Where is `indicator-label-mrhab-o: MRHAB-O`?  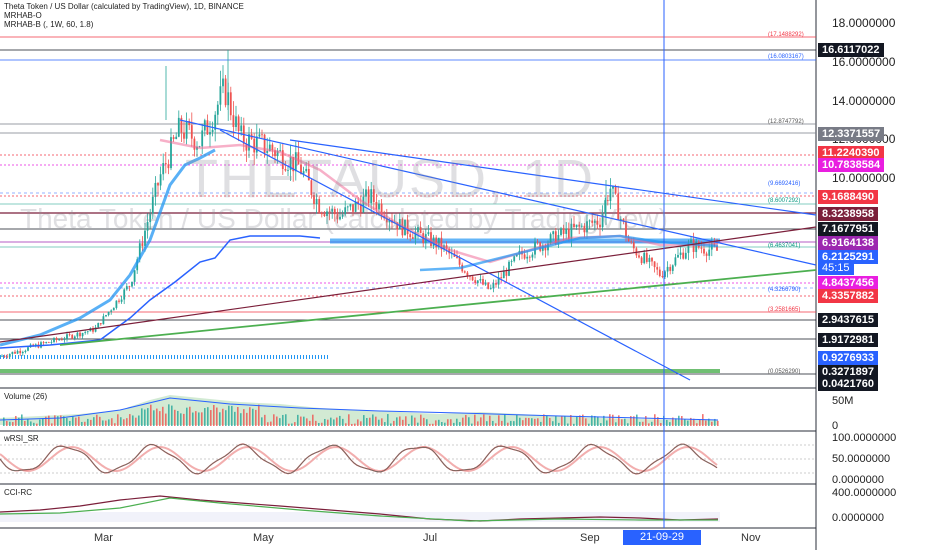
indicator-label-mrhab-o: MRHAB-O is located at coordinates (23, 15).